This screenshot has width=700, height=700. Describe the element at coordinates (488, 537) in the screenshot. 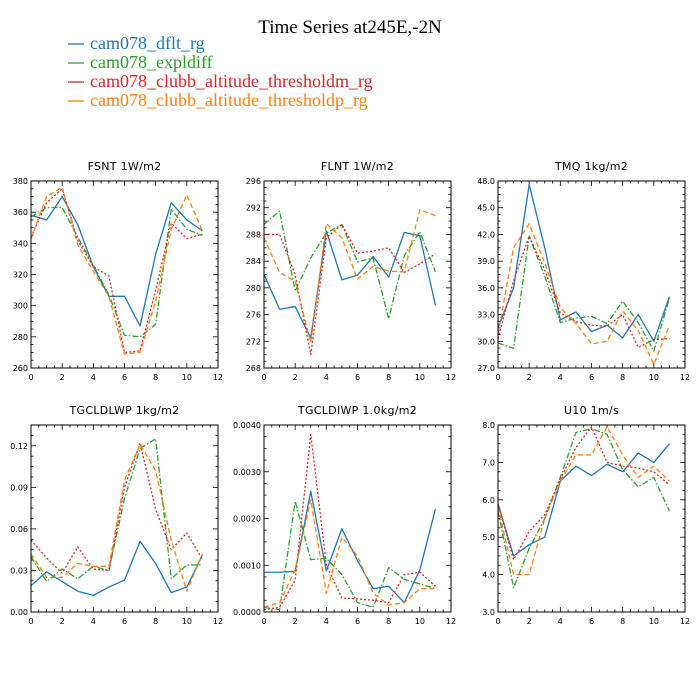

I see `y-tick-label: 5.0` at that location.